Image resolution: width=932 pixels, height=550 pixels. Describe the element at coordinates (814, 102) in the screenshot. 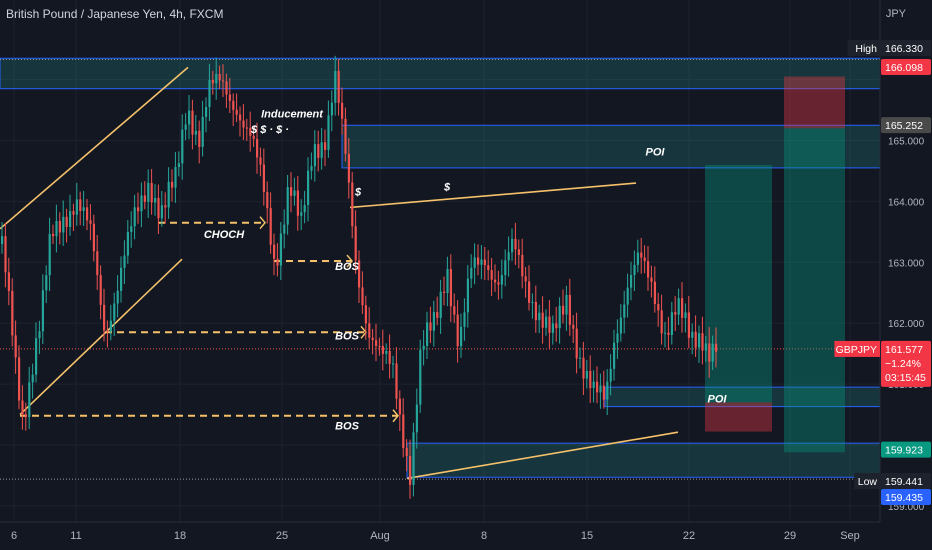

I see `short-position-stop-area` at that location.